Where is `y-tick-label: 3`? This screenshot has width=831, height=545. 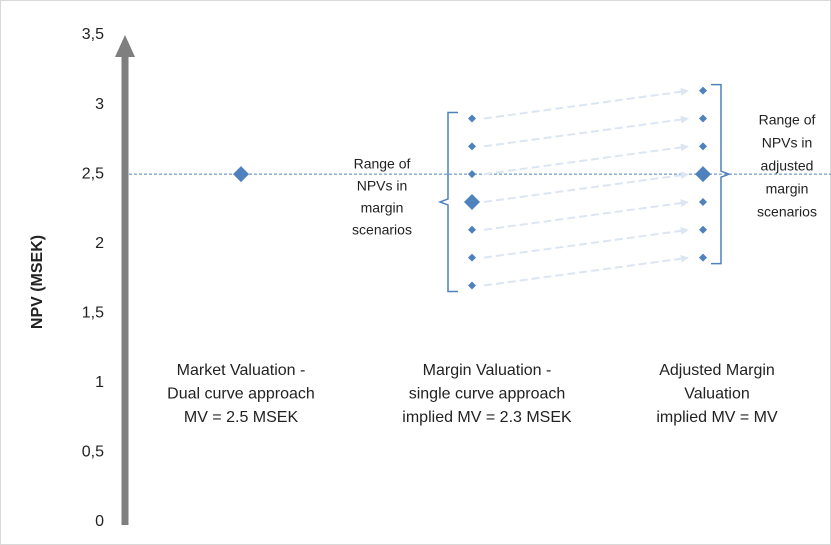 y-tick-label: 3 is located at coordinates (99, 104).